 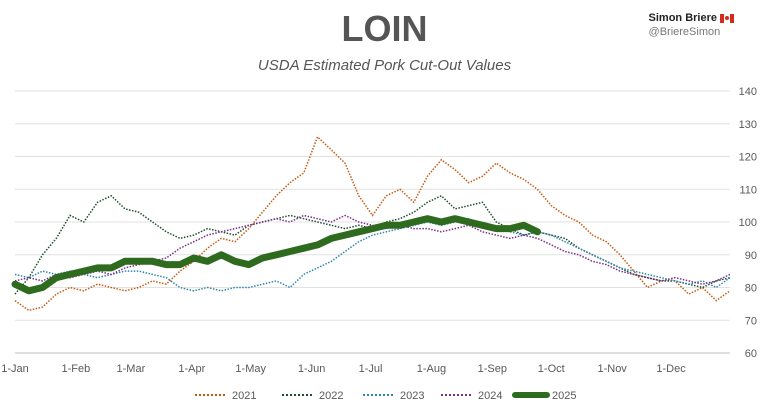 What do you see at coordinates (331, 396) in the screenshot?
I see `legend-label: 2022` at bounding box center [331, 396].